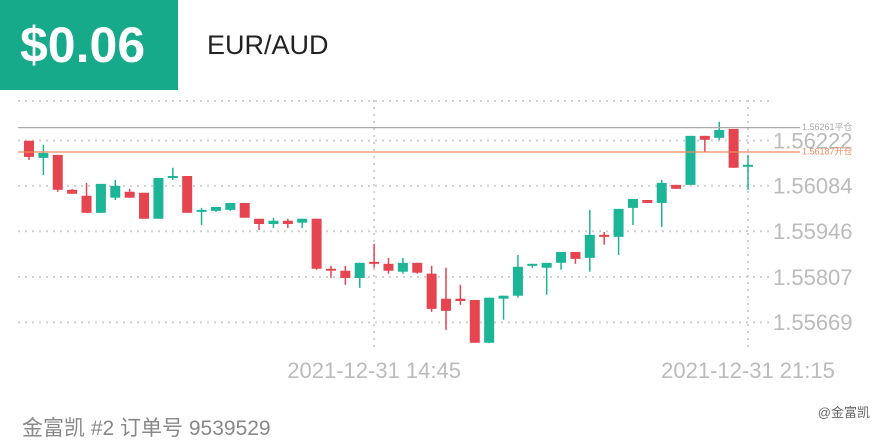 The image size is (880, 442). Describe the element at coordinates (843, 412) in the screenshot. I see `watermark: @金富凯` at that location.